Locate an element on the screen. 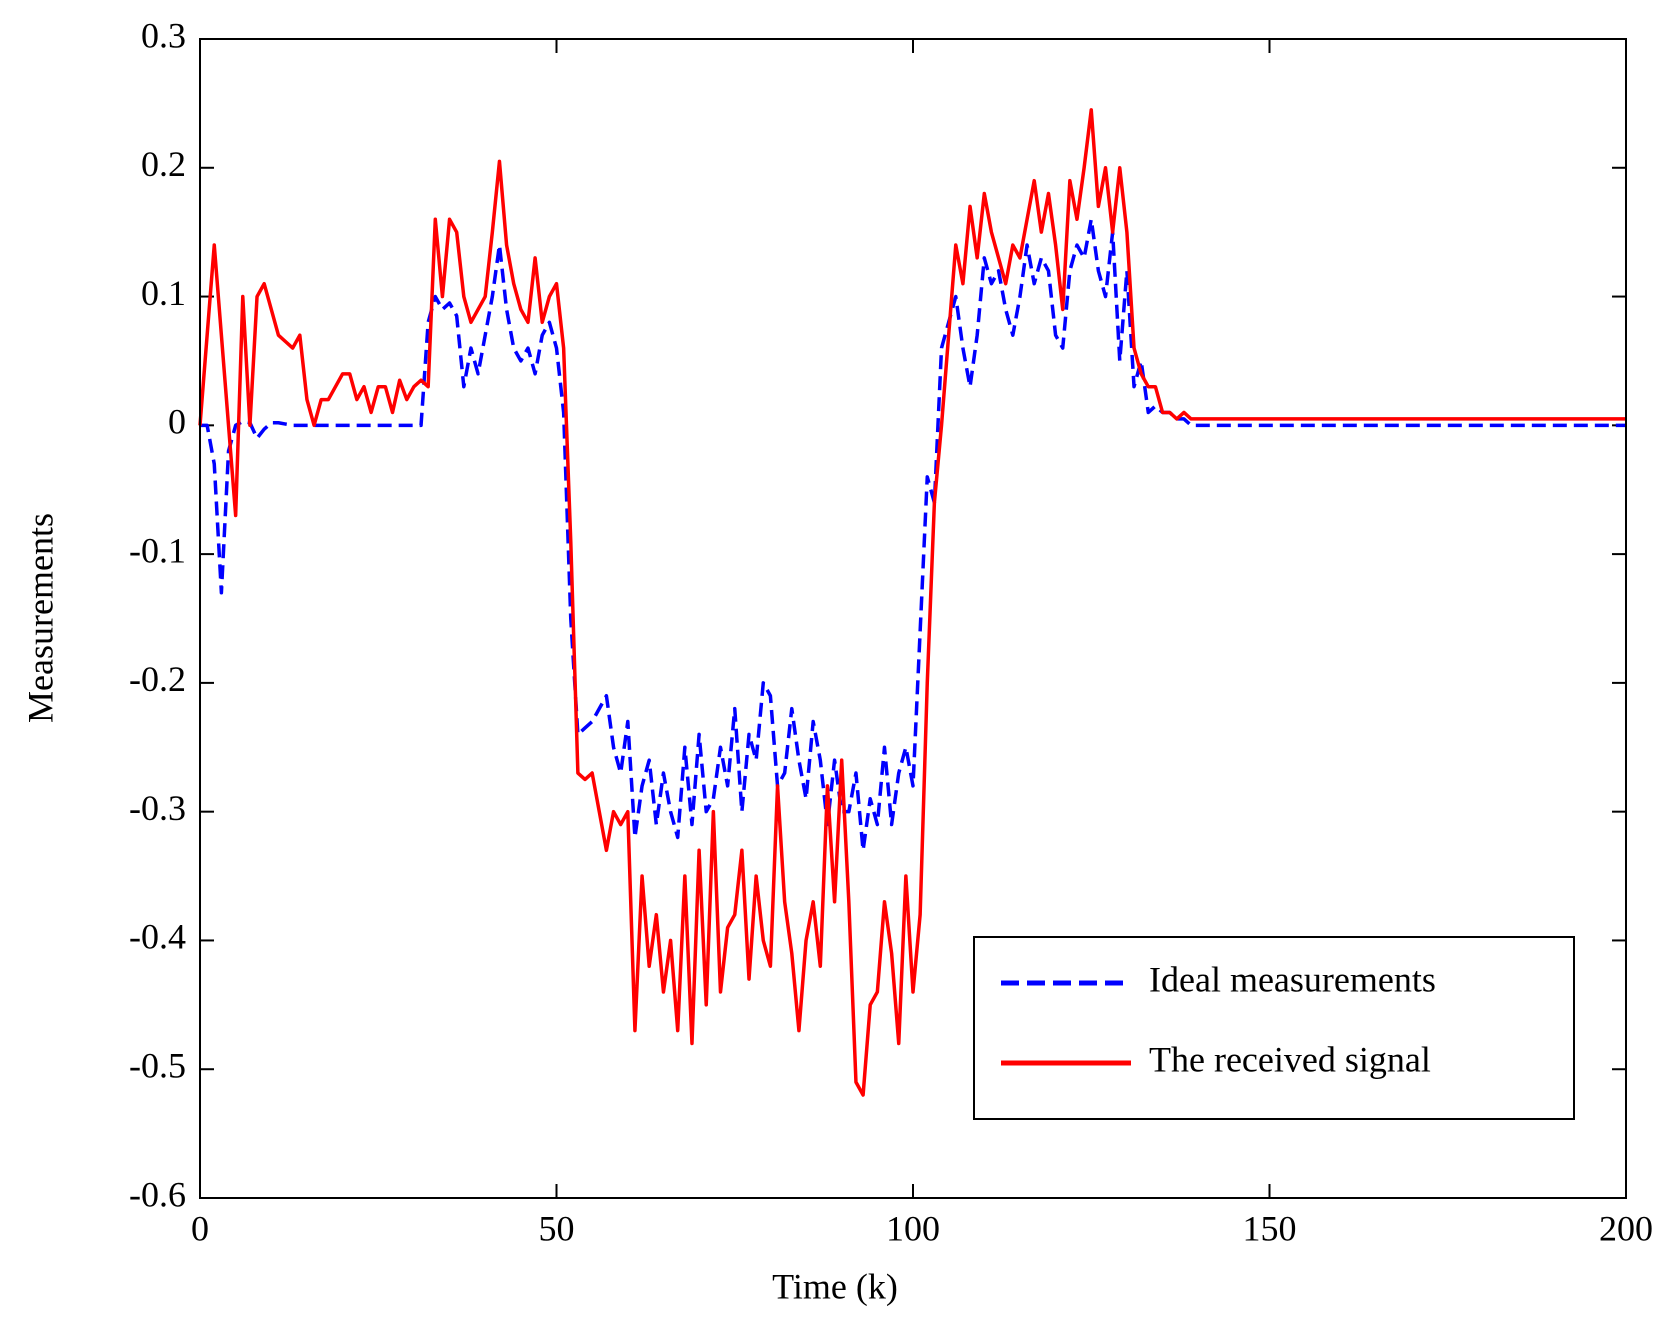  x-tick-label: 150 is located at coordinates (1270, 1228).